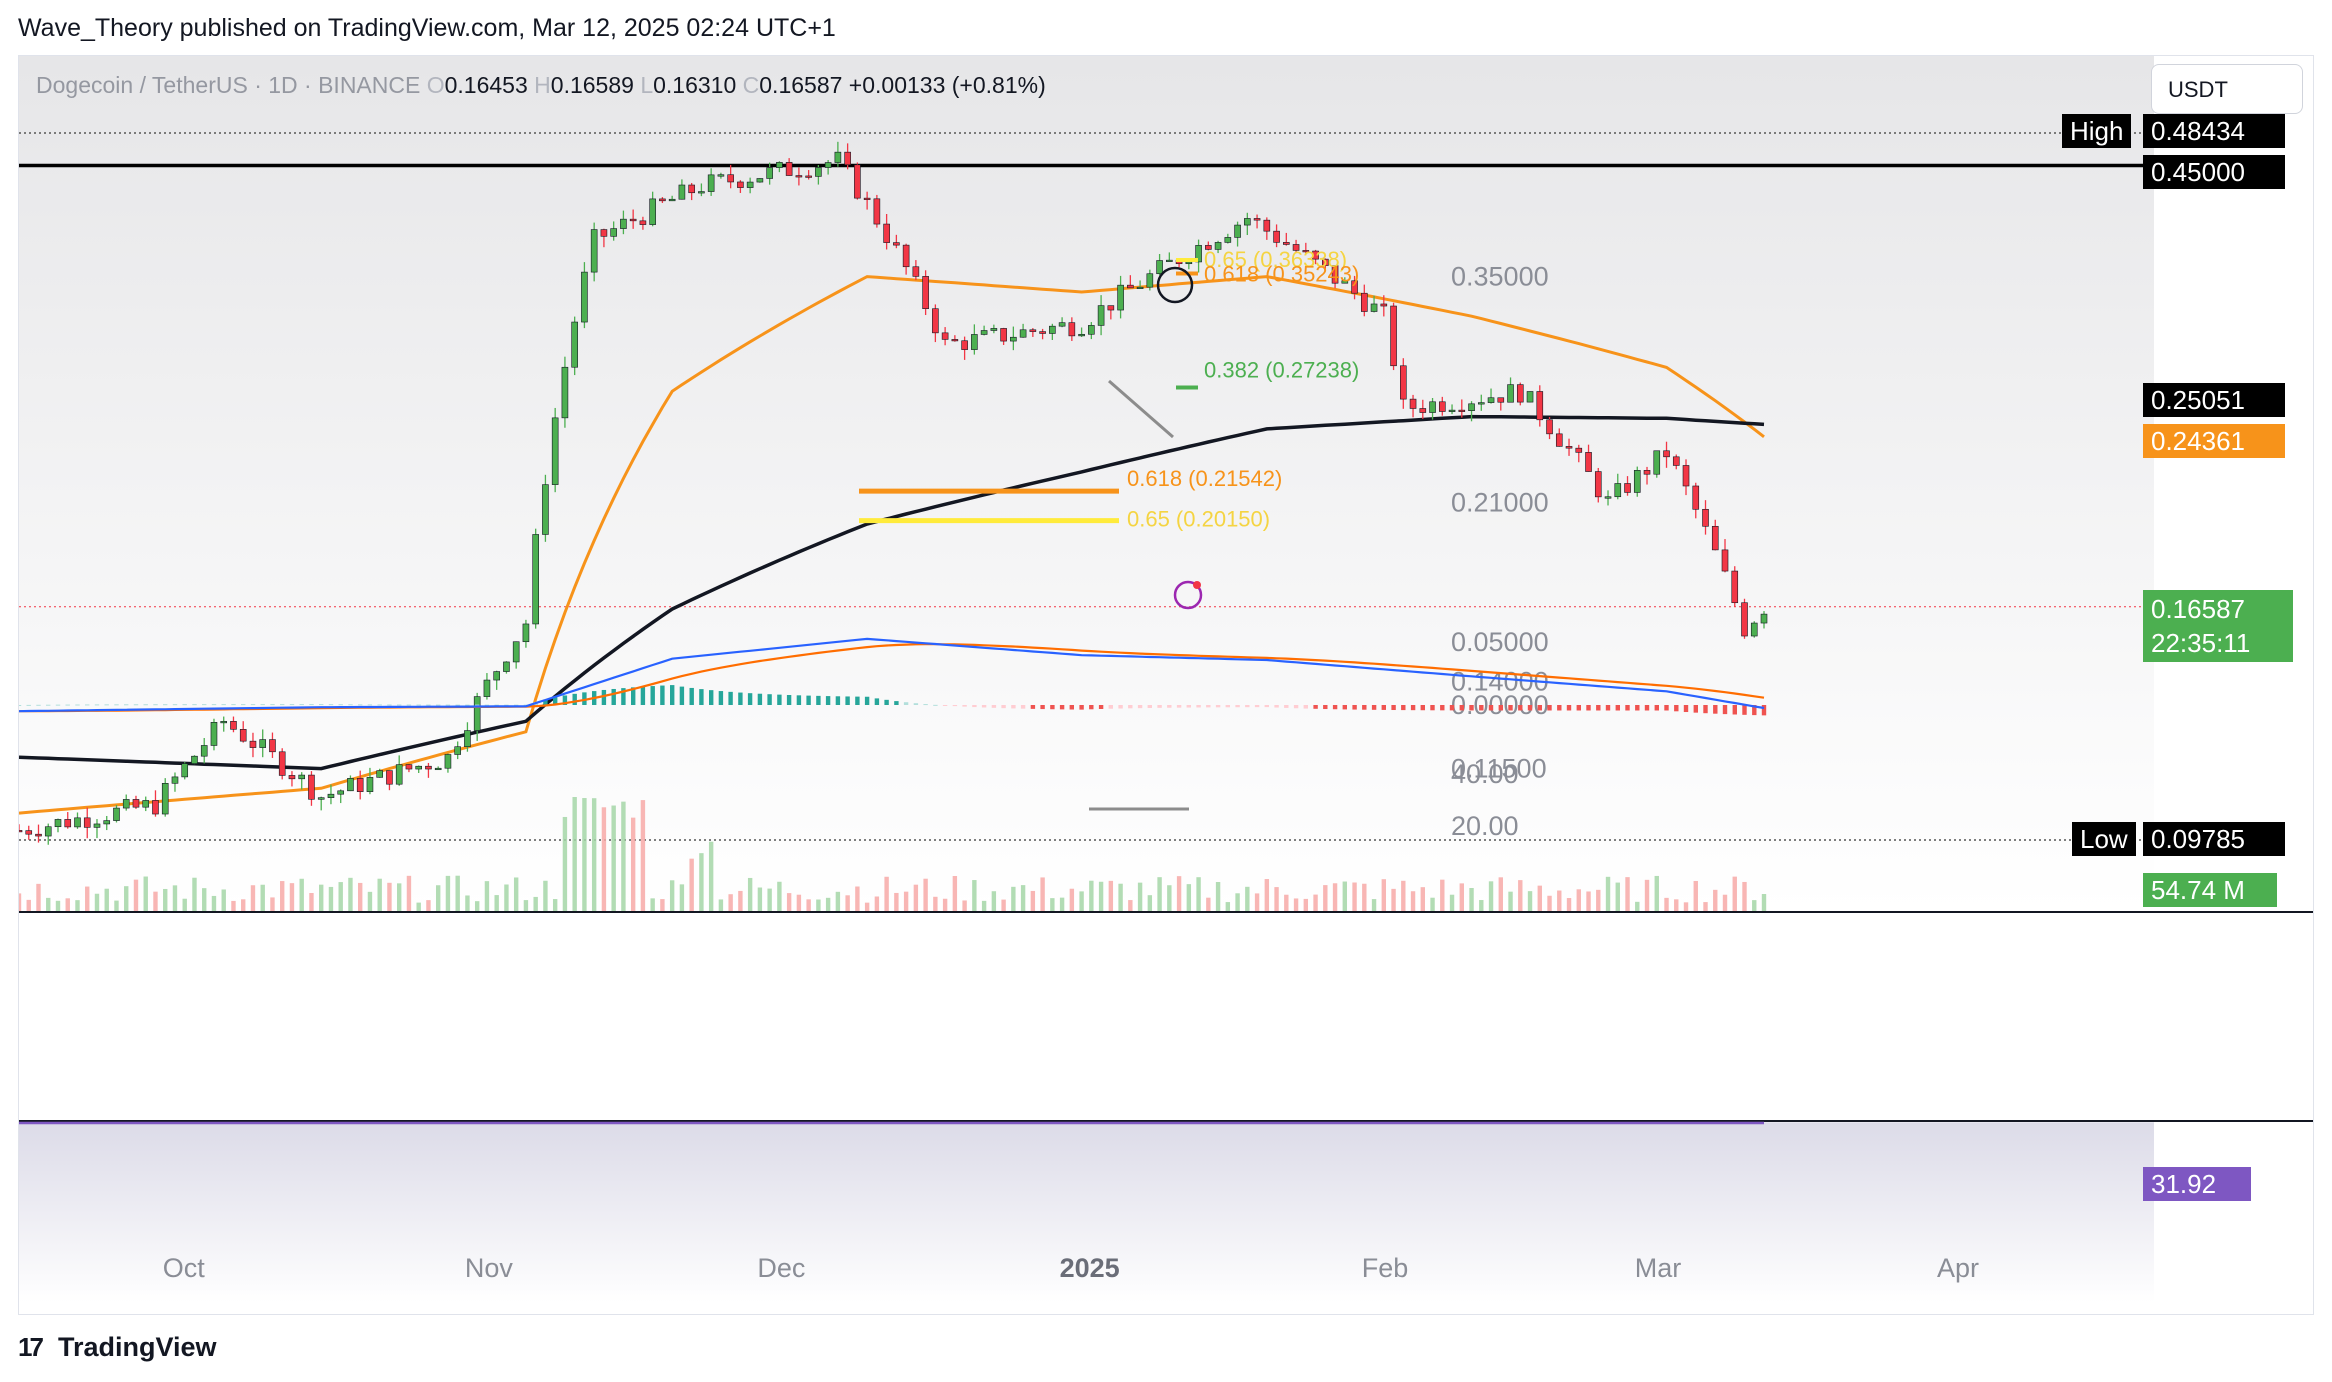  I want to click on currency-button: USDT, so click(2227, 89).